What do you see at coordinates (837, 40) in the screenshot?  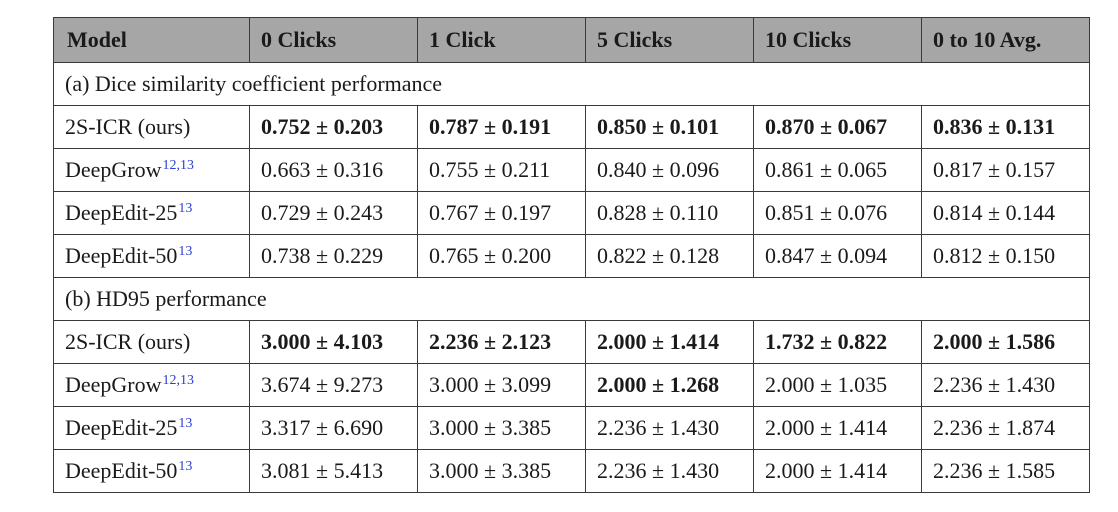 I see `header-10-clicks: 10 Clicks` at bounding box center [837, 40].